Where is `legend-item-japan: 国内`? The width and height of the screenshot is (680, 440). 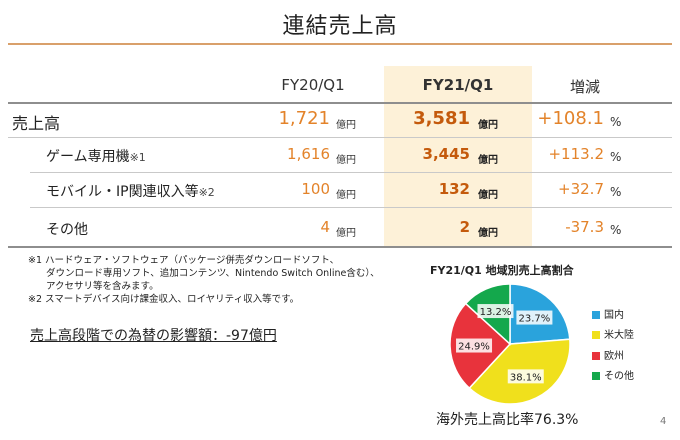
legend-item-japan: 国内 is located at coordinates (608, 313).